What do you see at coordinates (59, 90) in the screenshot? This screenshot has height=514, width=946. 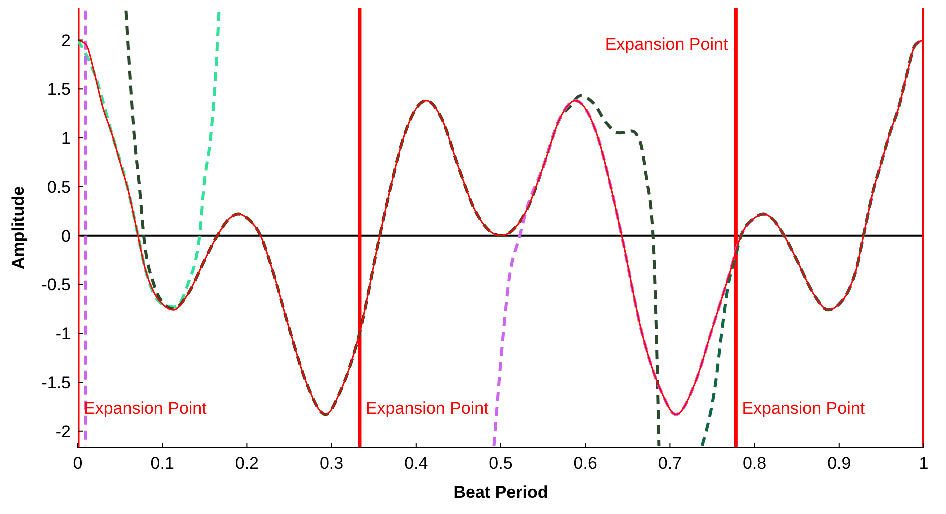 I see `y-tick-label: 1.5` at bounding box center [59, 90].